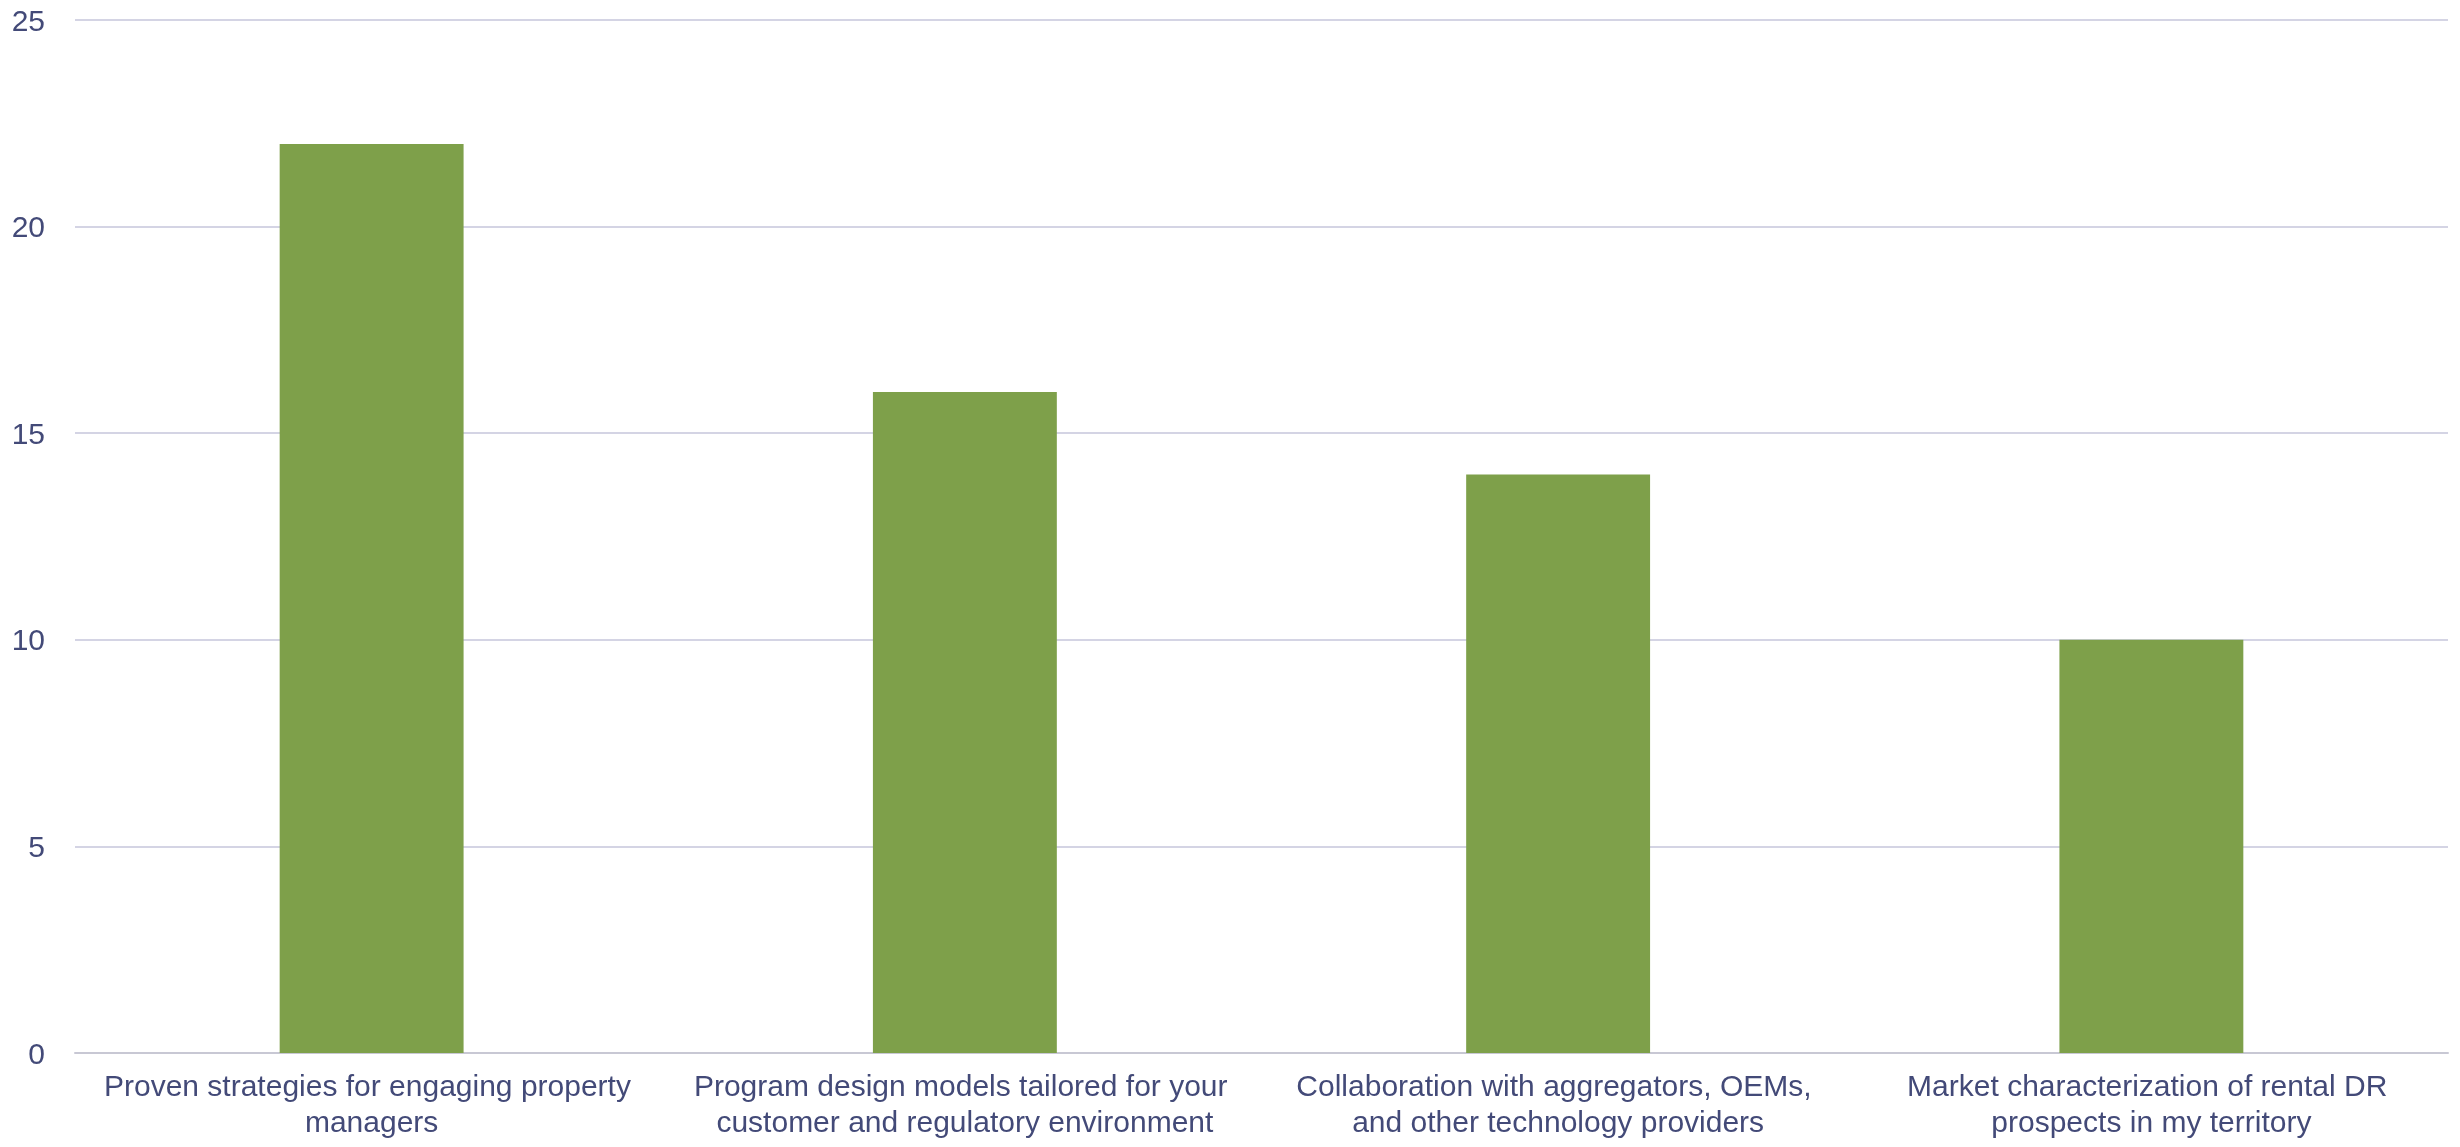 The height and width of the screenshot is (1147, 2460). I want to click on y-tick-label: 25, so click(28, 20).